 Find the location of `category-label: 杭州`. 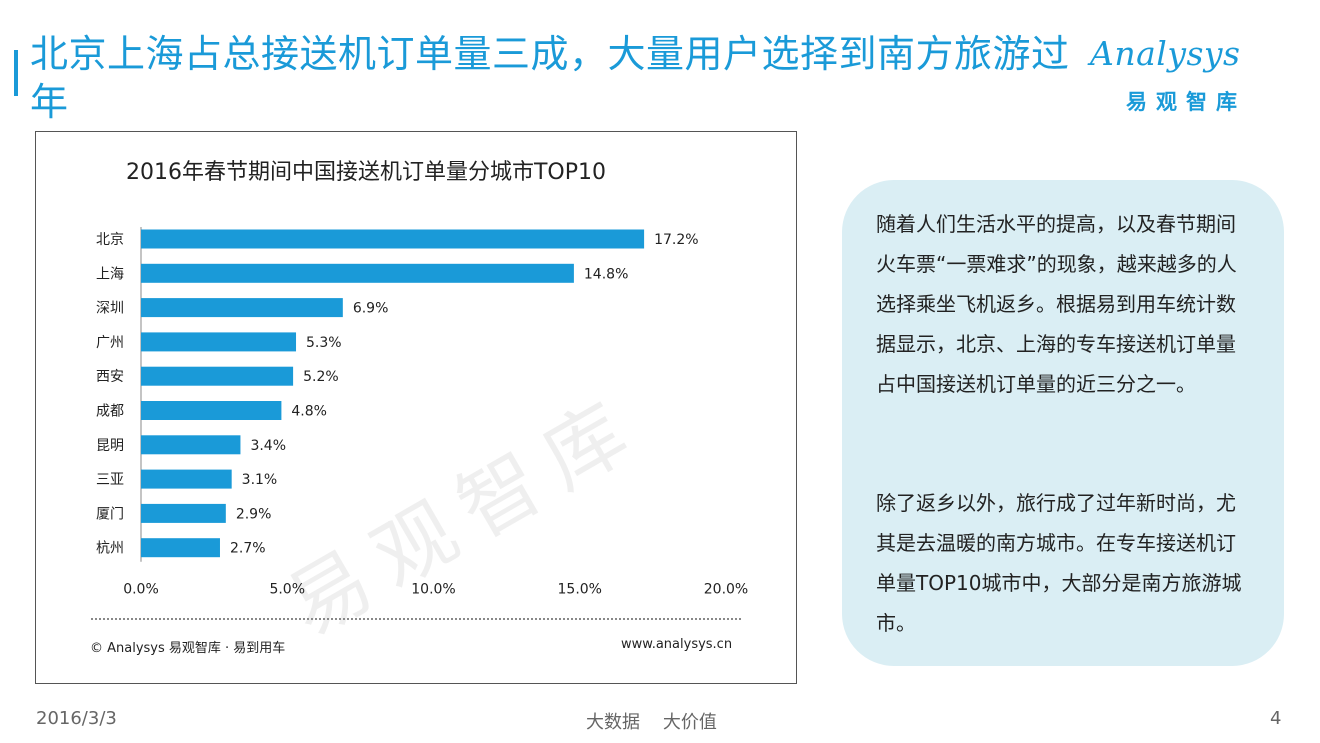

category-label: 杭州 is located at coordinates (110, 549).